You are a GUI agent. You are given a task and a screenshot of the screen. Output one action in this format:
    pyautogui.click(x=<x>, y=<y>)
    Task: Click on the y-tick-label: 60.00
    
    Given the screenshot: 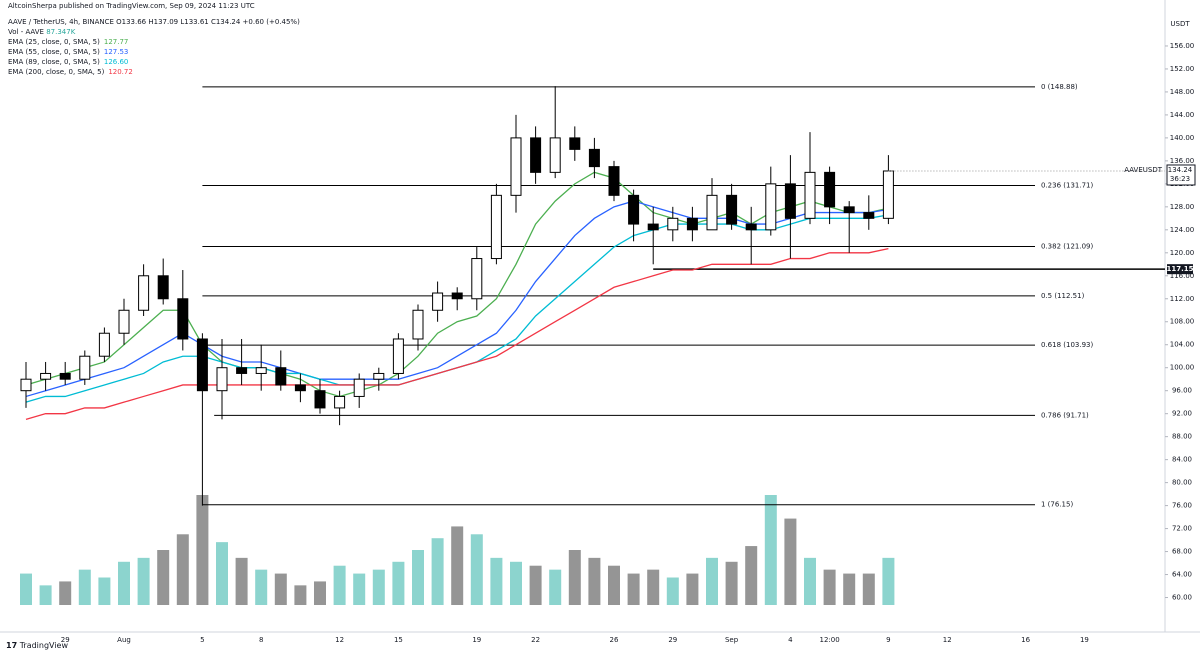 What is the action you would take?
    pyautogui.click(x=1182, y=598)
    